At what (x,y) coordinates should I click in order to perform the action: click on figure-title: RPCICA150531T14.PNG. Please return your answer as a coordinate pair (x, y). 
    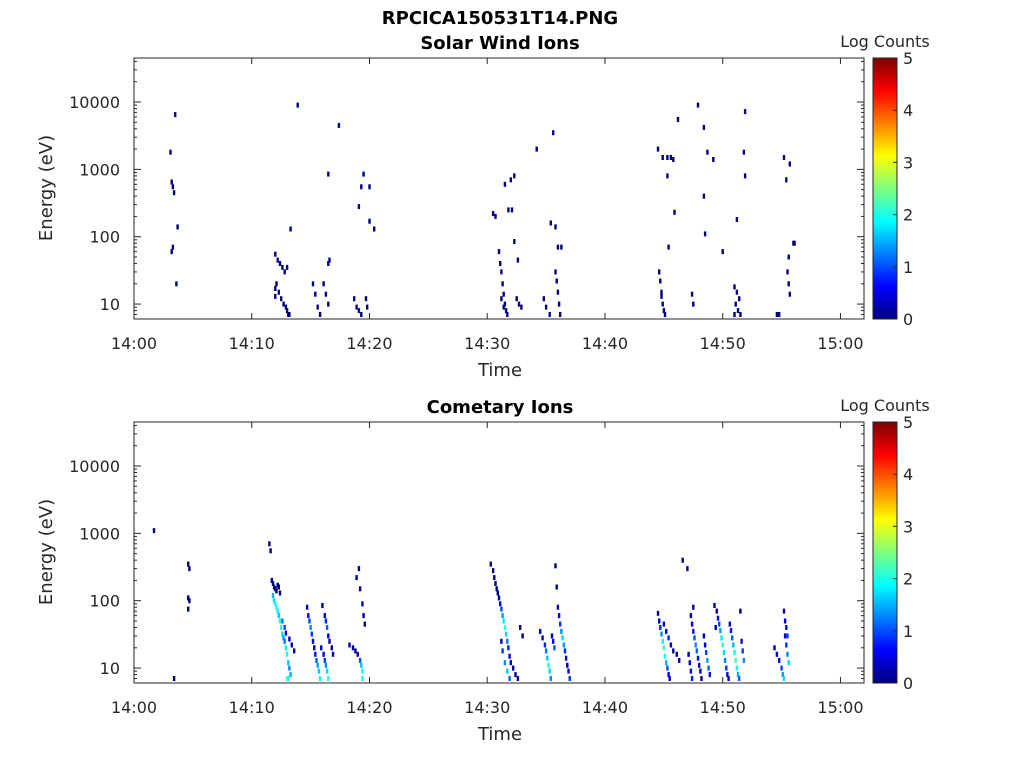
    Looking at the image, I should click on (500, 18).